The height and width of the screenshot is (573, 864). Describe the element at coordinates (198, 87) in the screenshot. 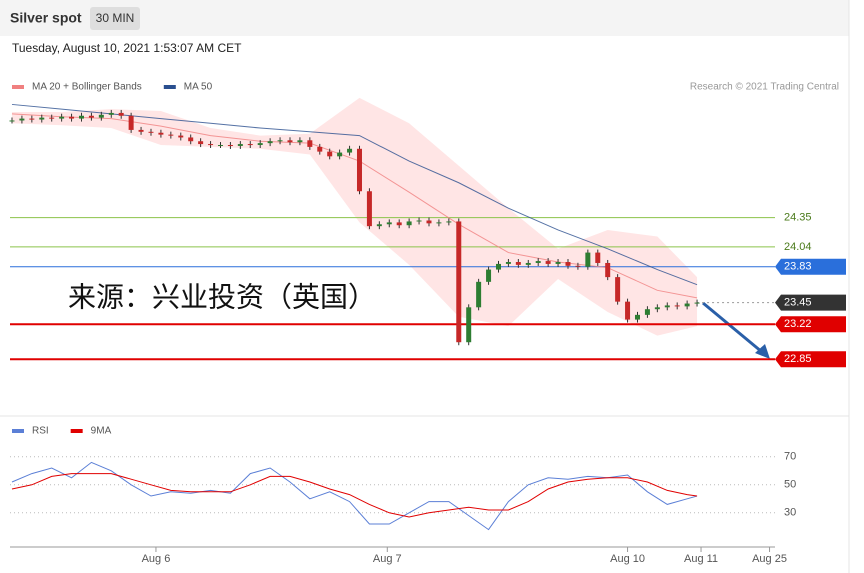

I see `legend-label: MA 50` at that location.